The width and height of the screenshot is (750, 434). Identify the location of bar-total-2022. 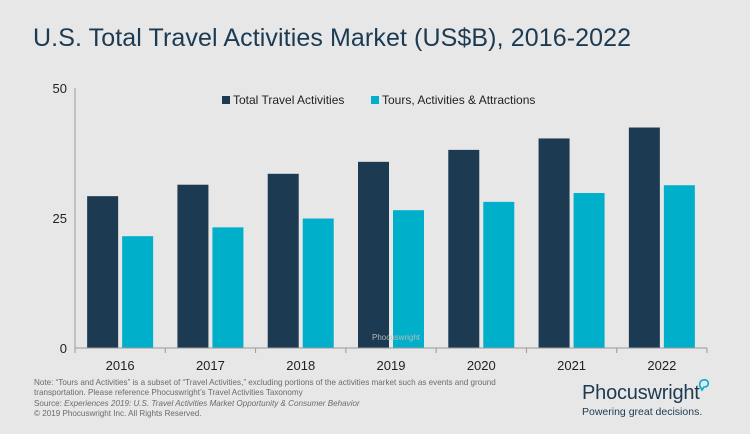
(644, 238).